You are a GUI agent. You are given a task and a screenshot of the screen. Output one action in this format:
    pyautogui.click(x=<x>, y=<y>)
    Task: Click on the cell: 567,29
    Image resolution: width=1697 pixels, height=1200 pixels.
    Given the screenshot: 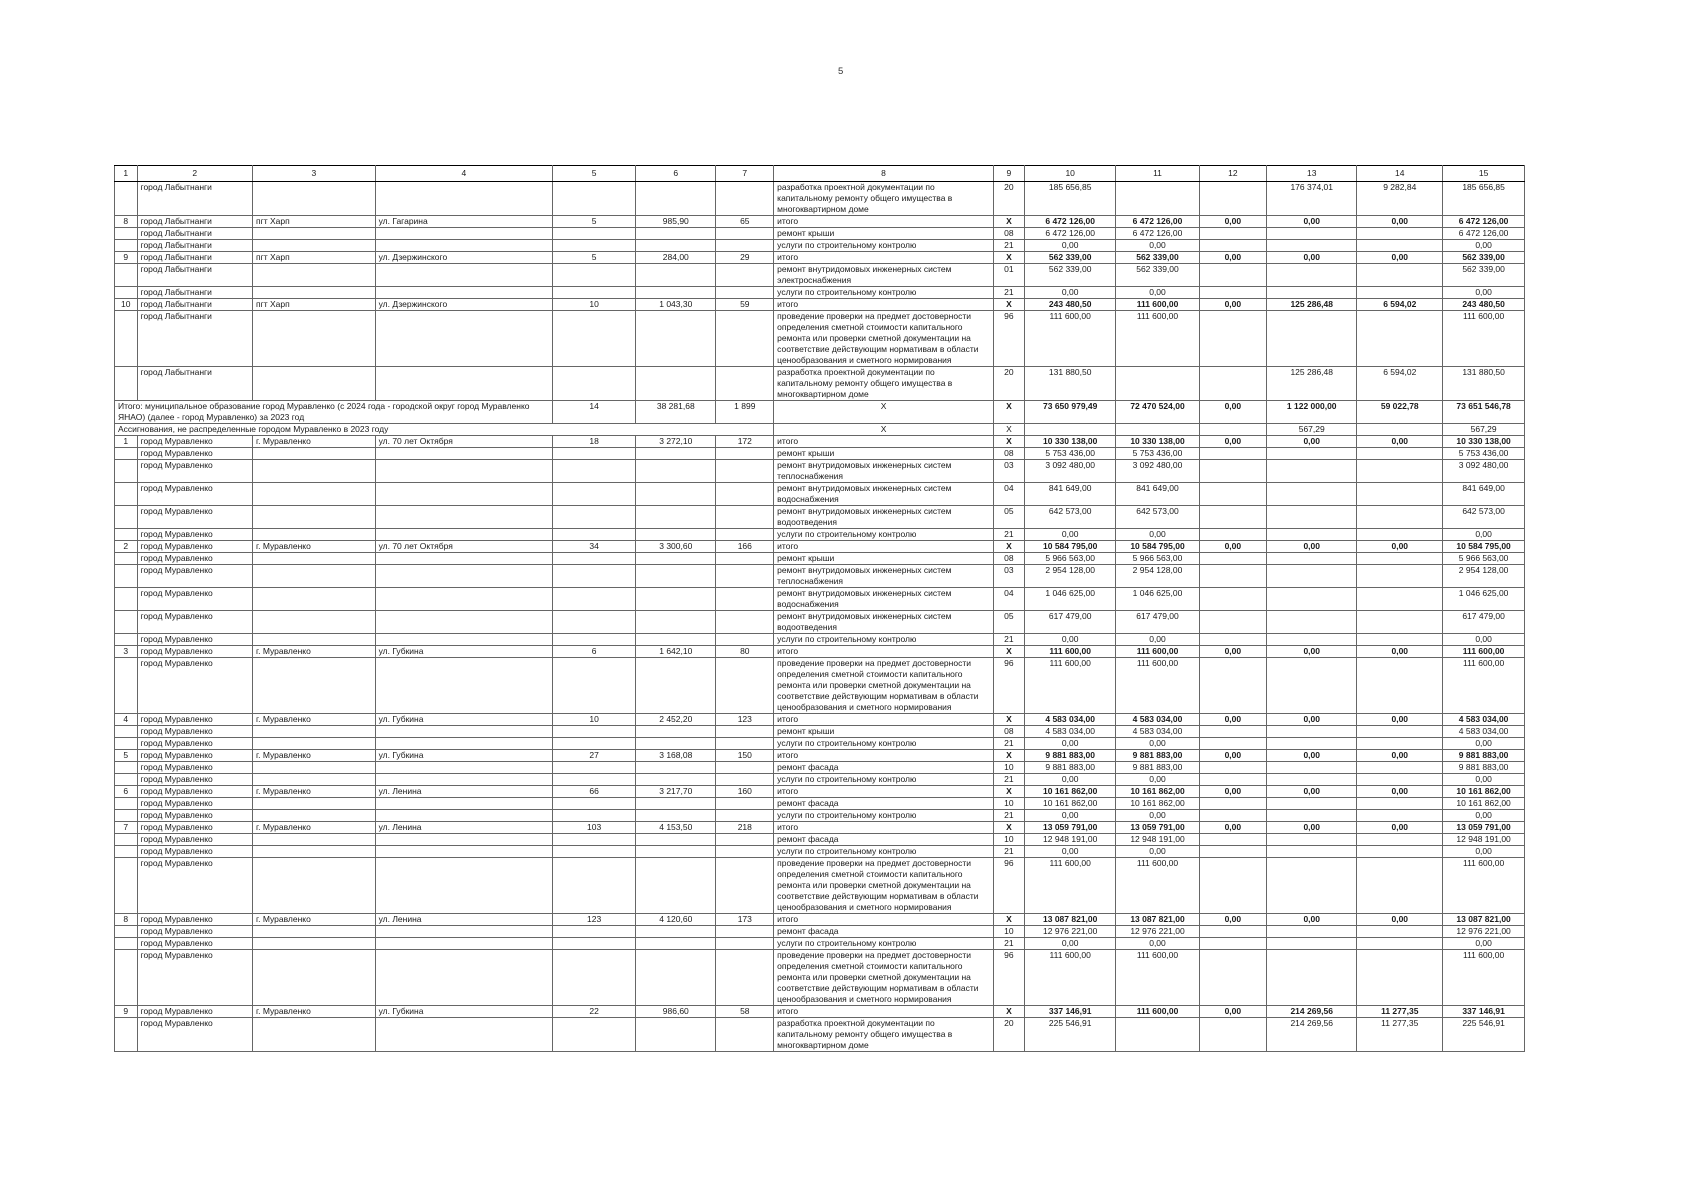 What is the action you would take?
    pyautogui.click(x=1483, y=429)
    